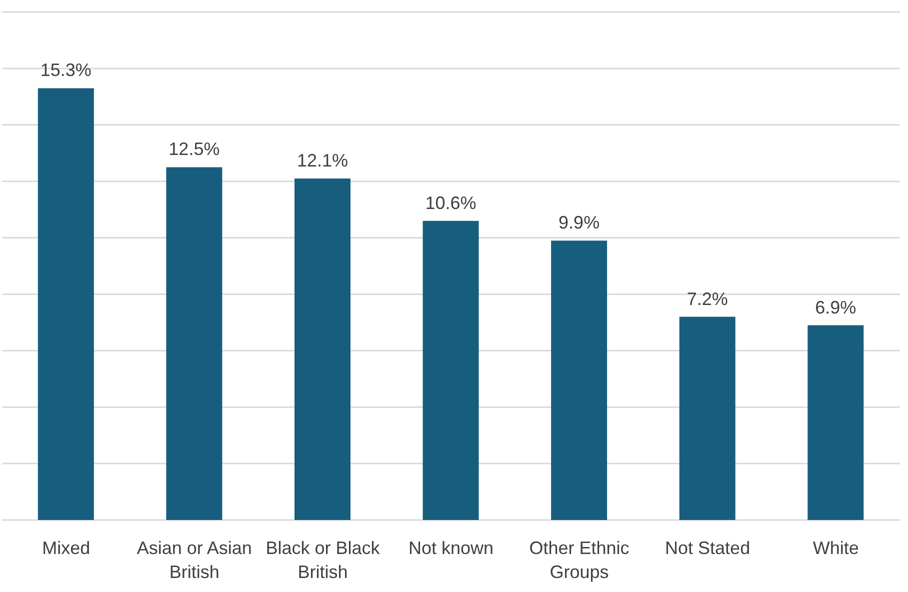  I want to click on data-label: 12.1%, so click(322, 160).